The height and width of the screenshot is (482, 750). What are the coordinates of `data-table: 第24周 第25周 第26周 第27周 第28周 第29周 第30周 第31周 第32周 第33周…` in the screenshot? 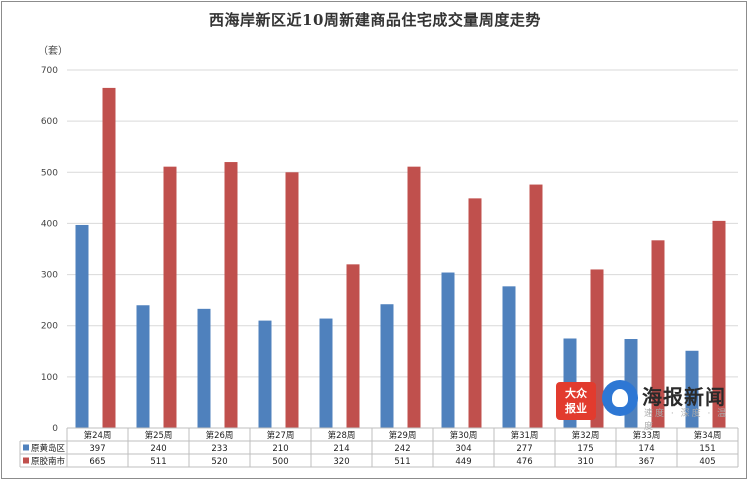 It's located at (379, 447).